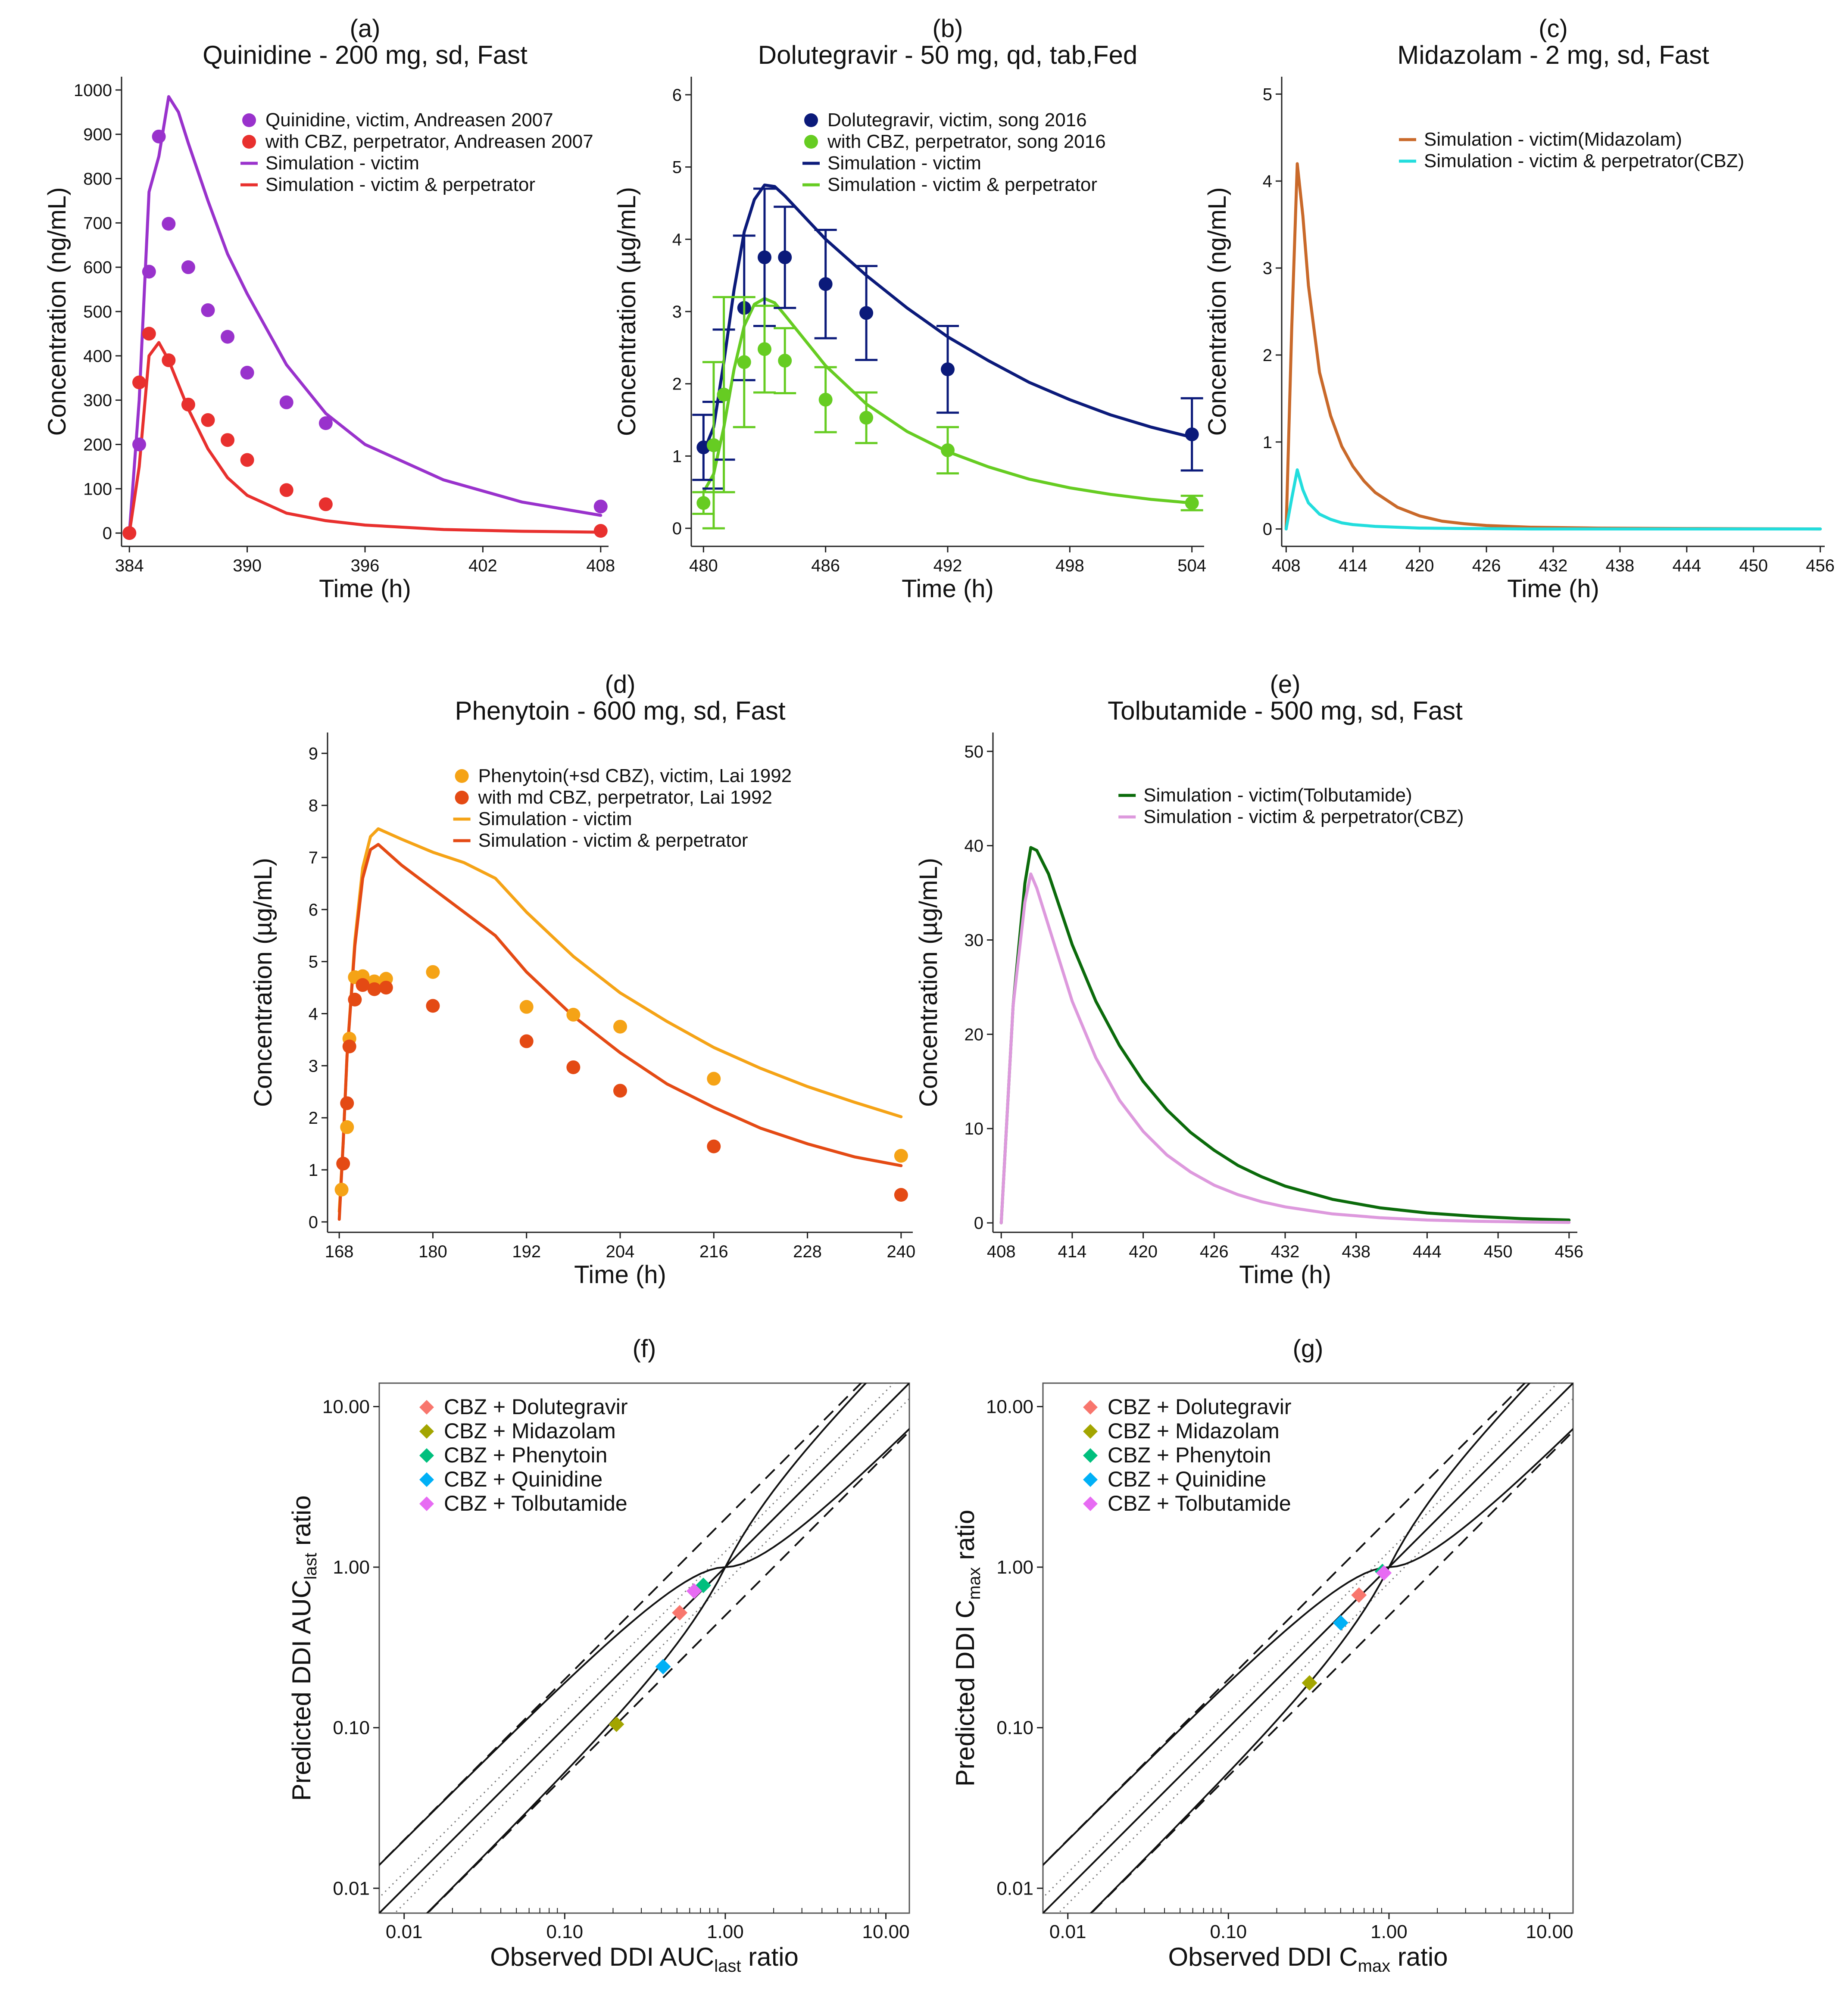 The height and width of the screenshot is (1998, 1848). I want to click on x-tick-label: 426, so click(1486, 566).